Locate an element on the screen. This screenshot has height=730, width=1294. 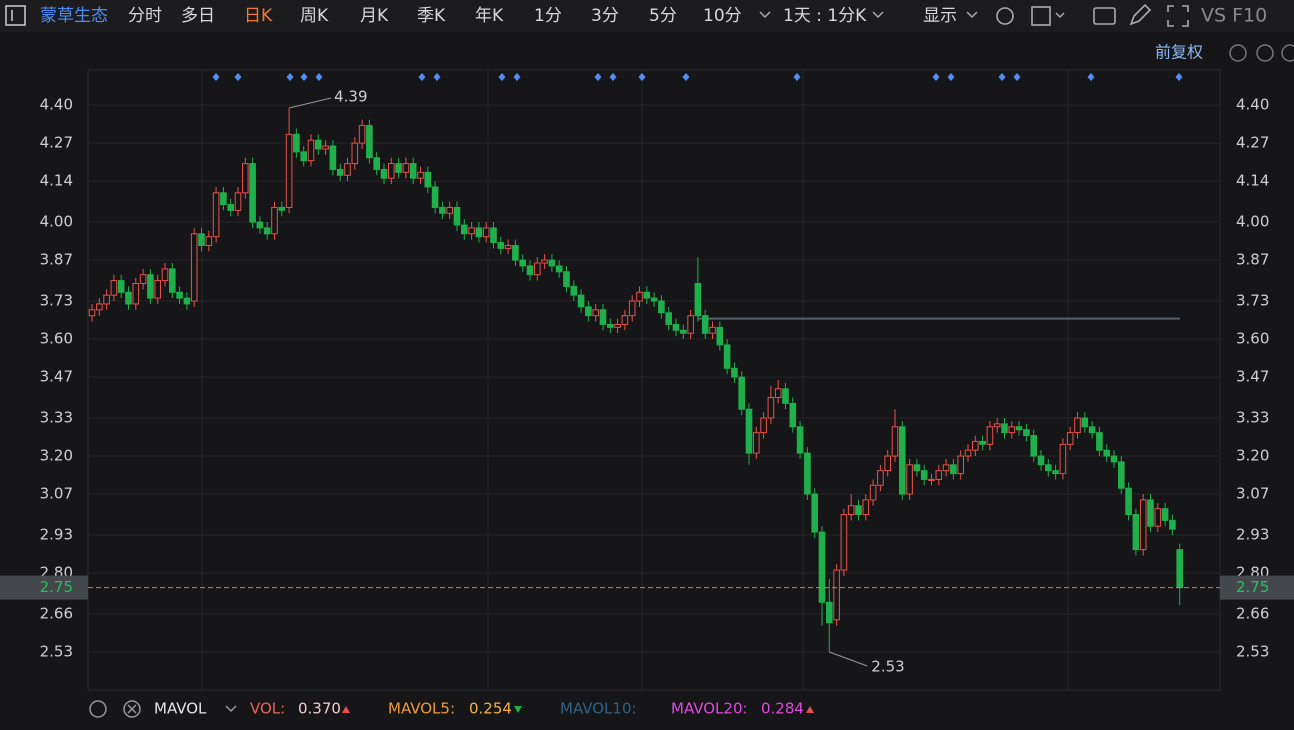
camera-icon is located at coordinates (1104, 16).